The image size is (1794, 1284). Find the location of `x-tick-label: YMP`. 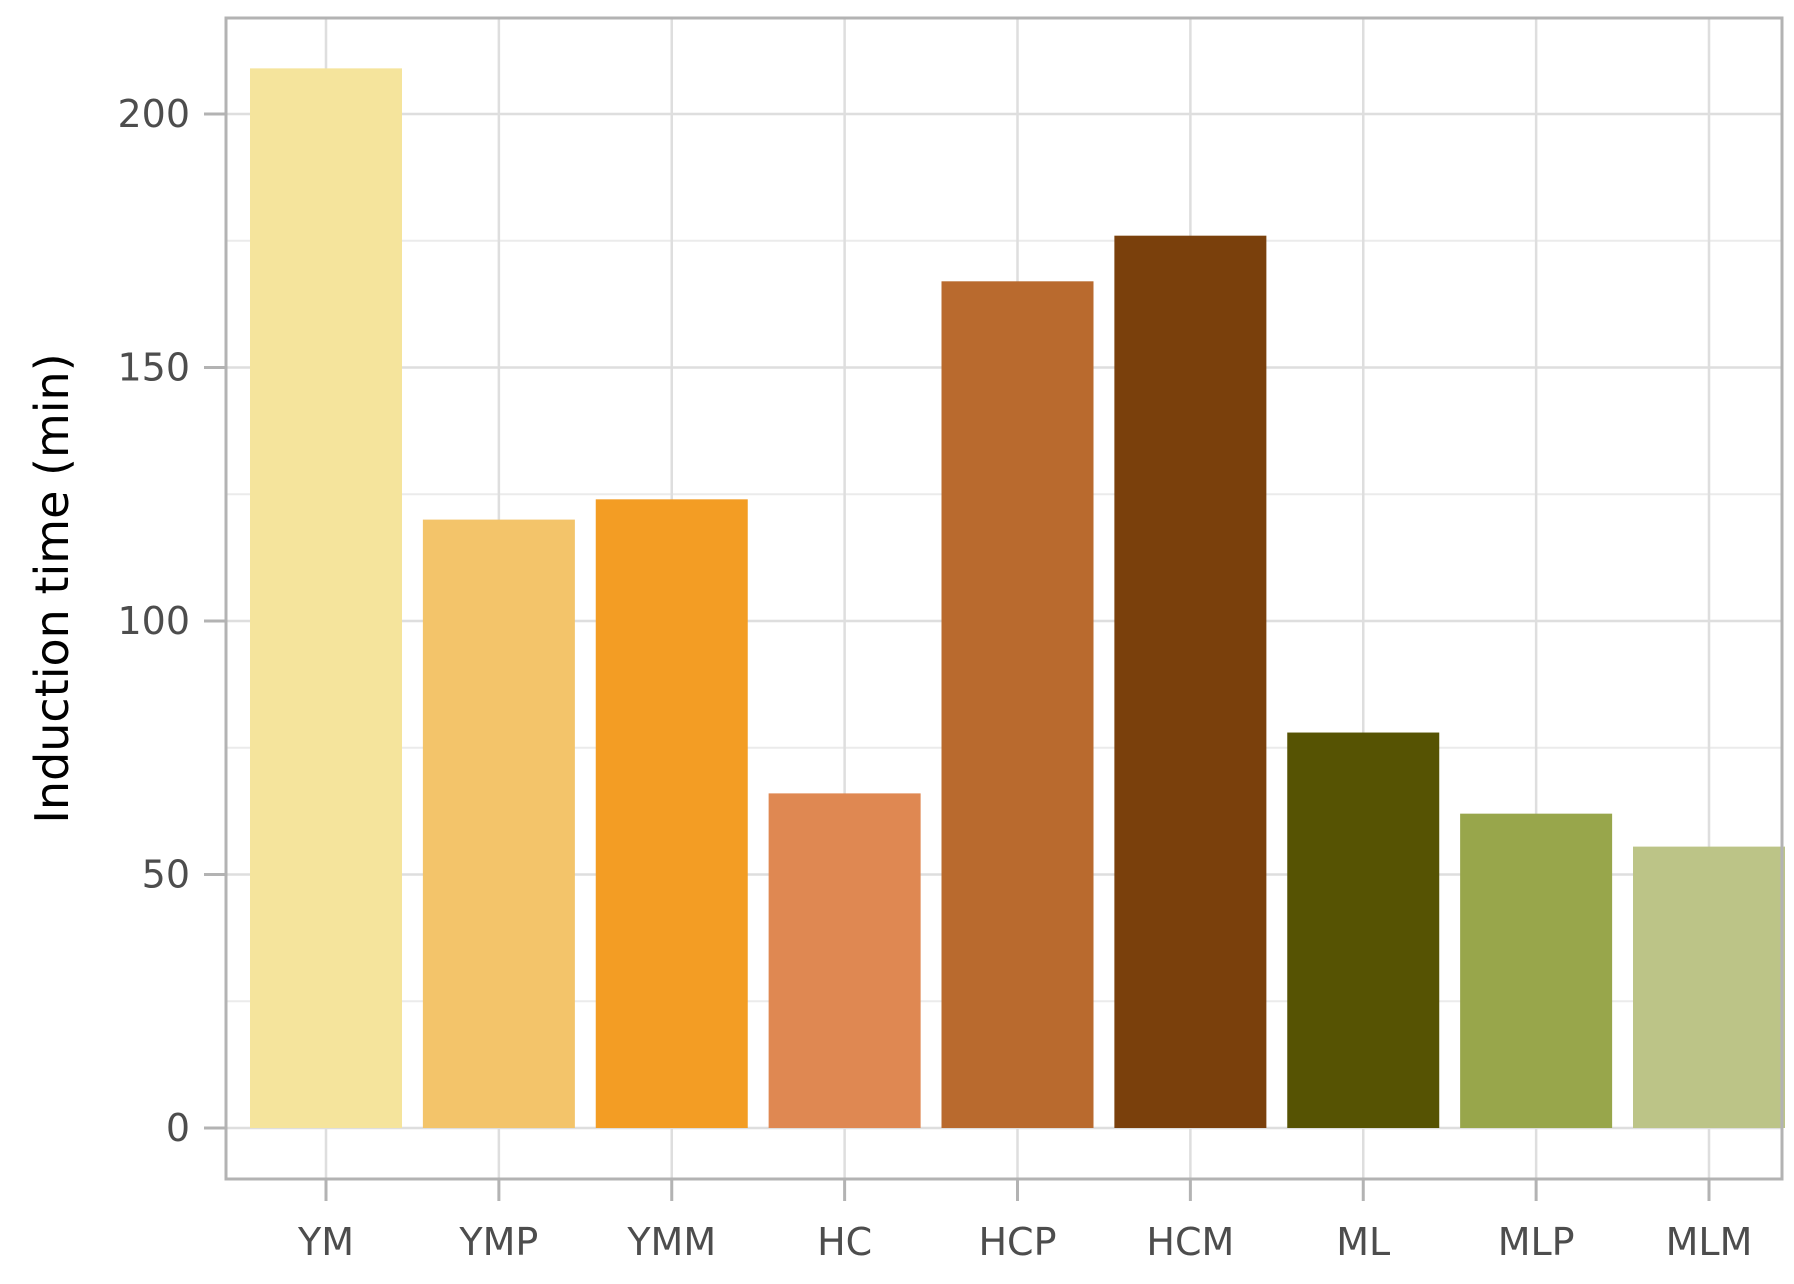

x-tick-label: YMP is located at coordinates (498, 1242).